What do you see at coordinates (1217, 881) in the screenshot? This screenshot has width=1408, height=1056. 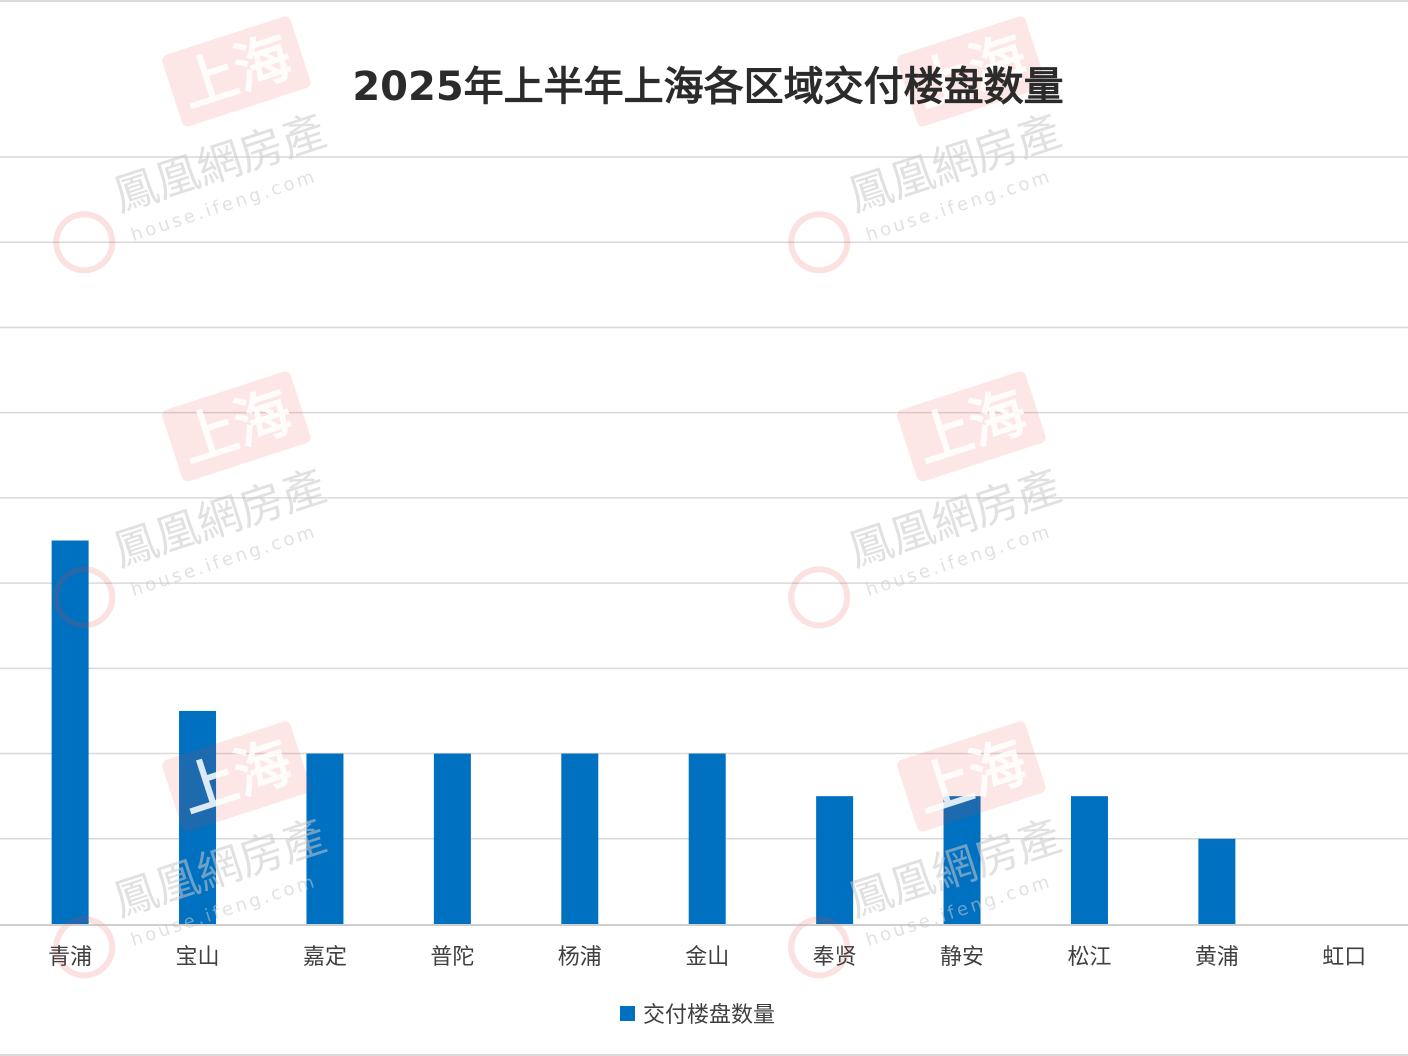 I see `bar-黄浦` at bounding box center [1217, 881].